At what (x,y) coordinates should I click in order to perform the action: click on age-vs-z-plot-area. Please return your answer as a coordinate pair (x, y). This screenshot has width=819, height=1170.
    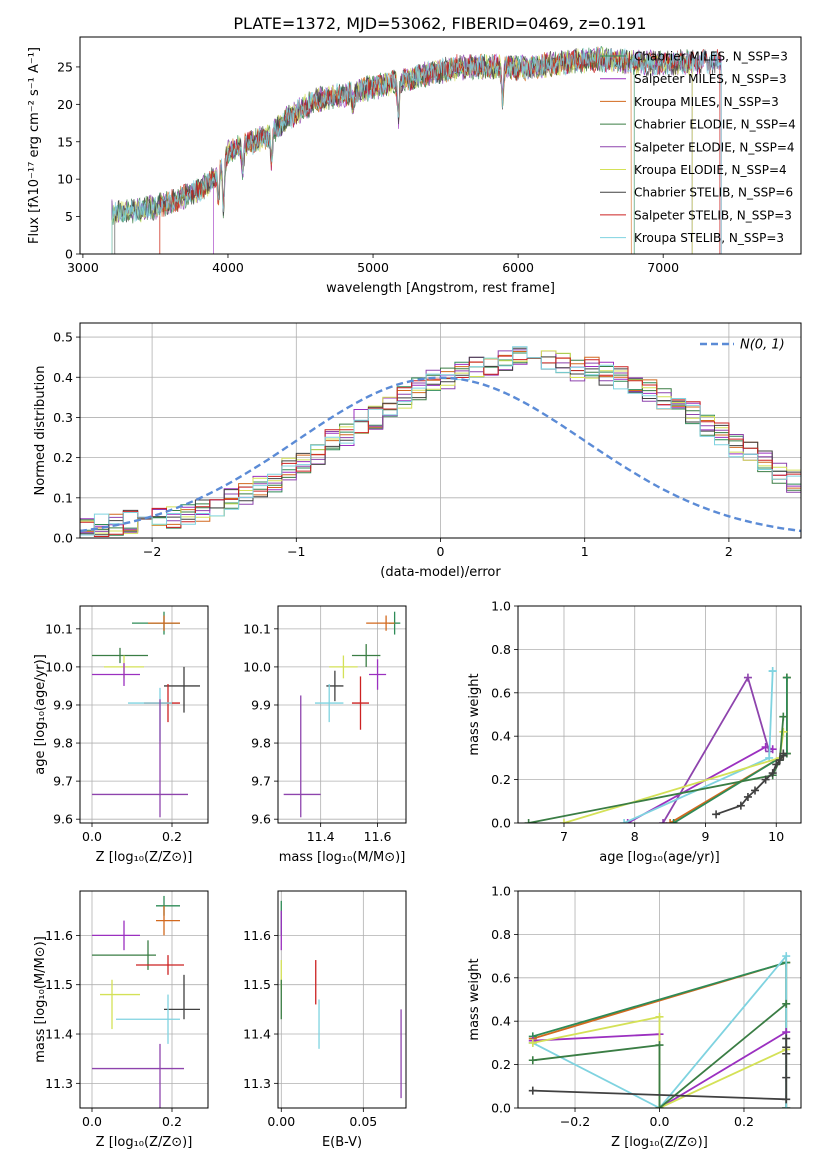
    Looking at the image, I should click on (146, 714).